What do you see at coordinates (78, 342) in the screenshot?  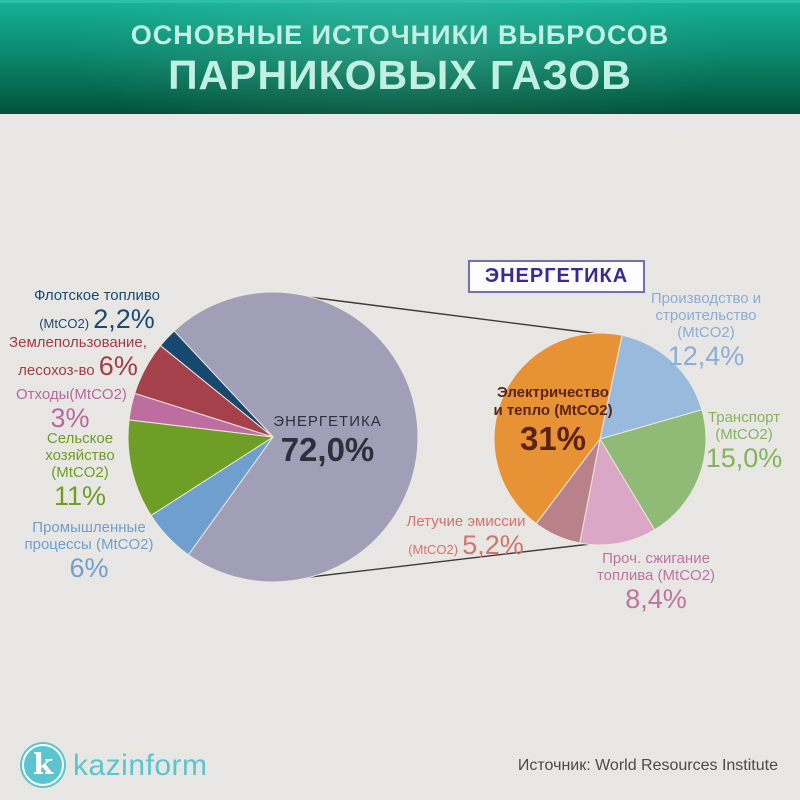 I see `label-land-use-line1: Землепользование,` at bounding box center [78, 342].